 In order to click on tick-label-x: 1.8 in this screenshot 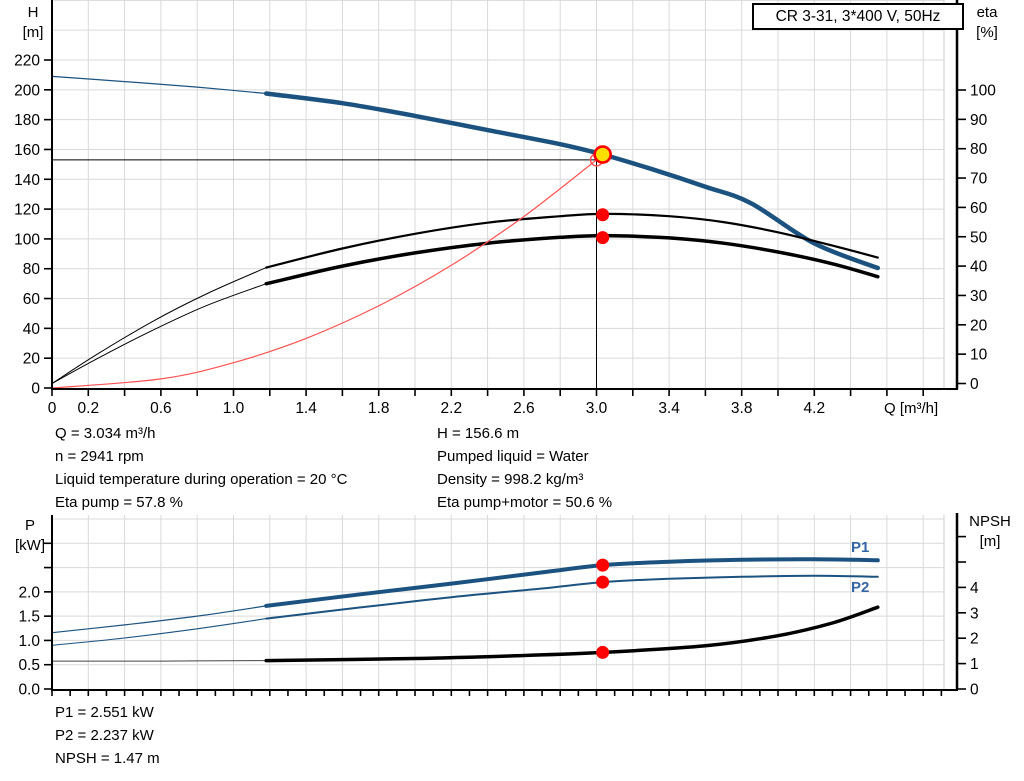, I will do `click(379, 408)`.